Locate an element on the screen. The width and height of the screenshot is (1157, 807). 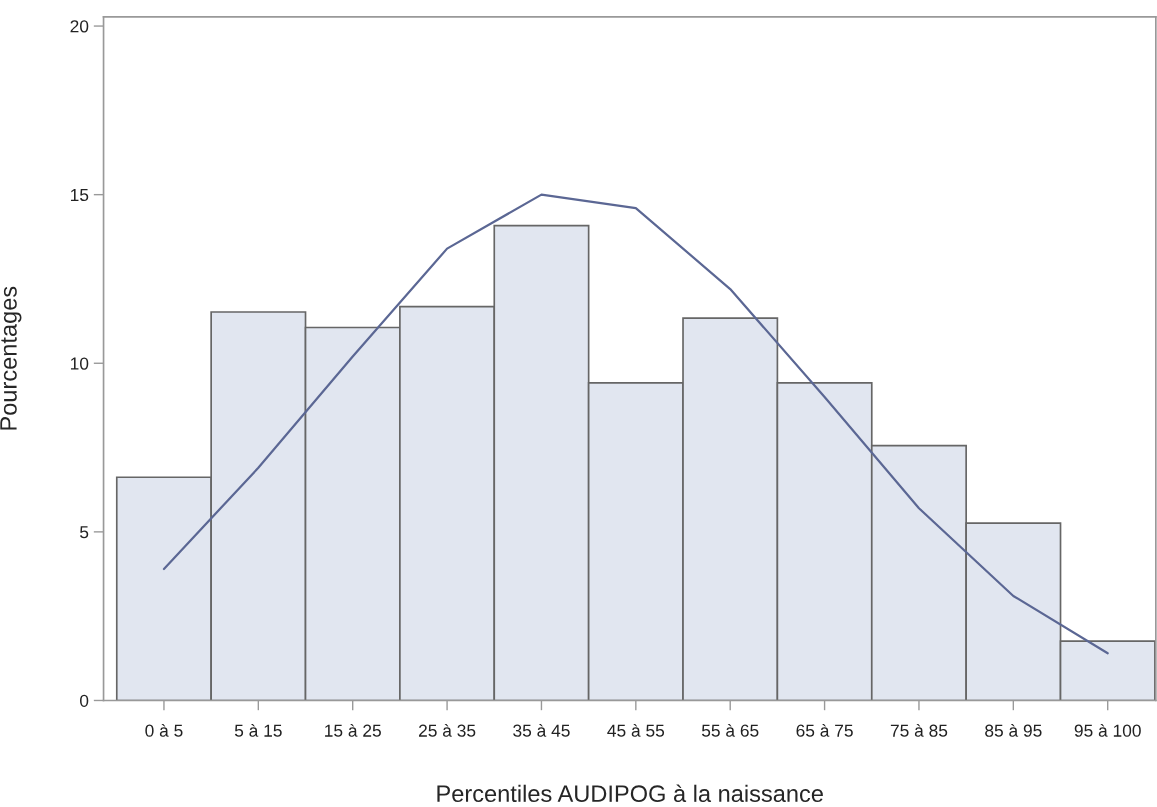
x-tick-label: 55 à 65 is located at coordinates (730, 730).